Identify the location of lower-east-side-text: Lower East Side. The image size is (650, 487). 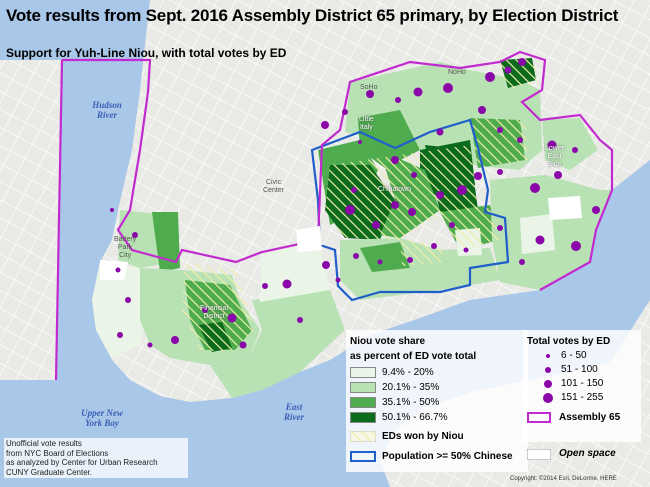
(555, 156).